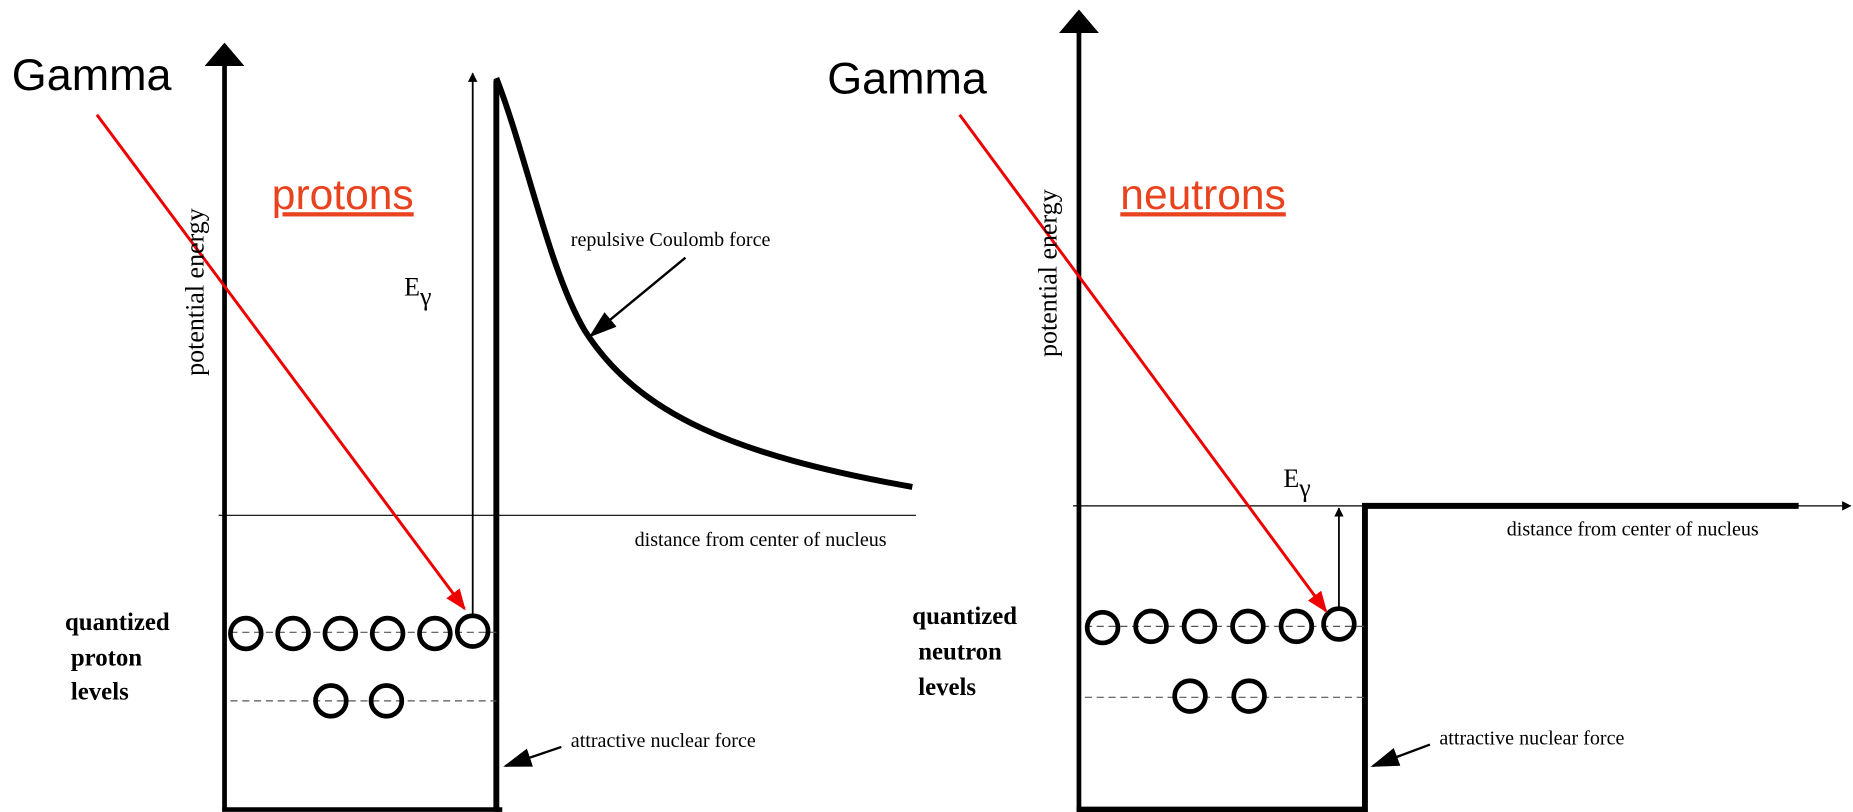  Describe the element at coordinates (106, 657) in the screenshot. I see `levels-line: proton` at that location.